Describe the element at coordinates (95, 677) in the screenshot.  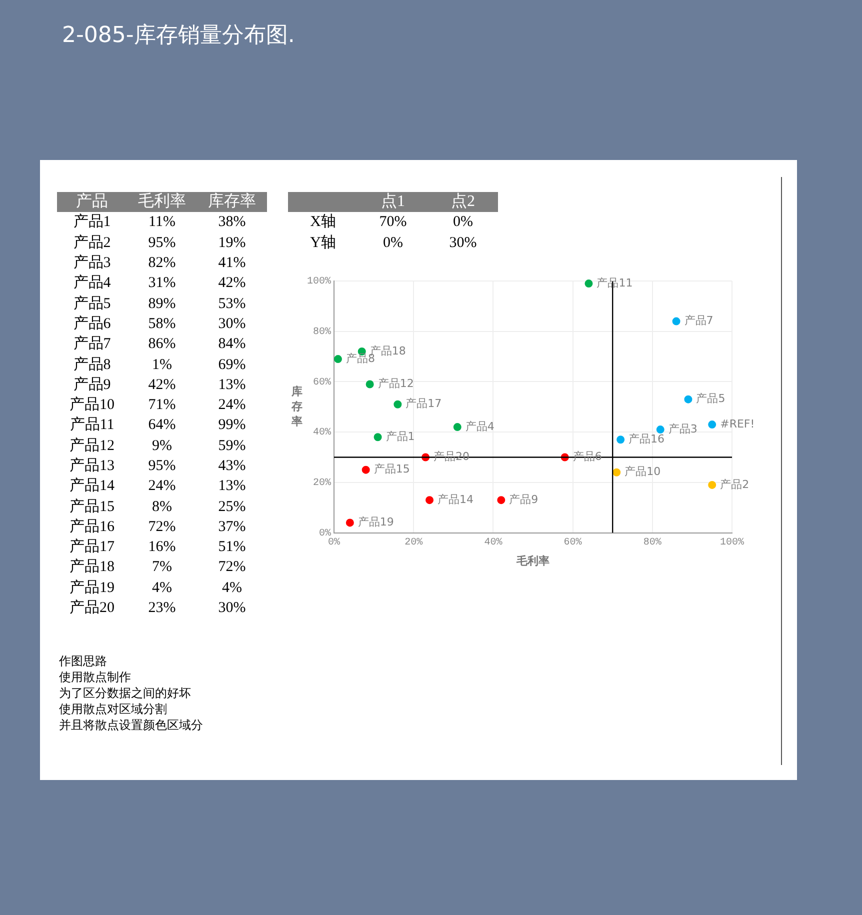
I see `text: 使用散点制作` at that location.